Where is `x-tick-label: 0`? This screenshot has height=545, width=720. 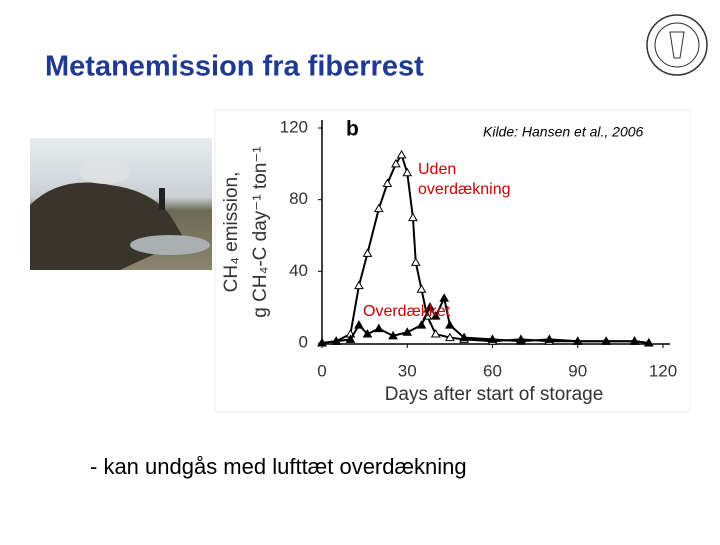 x-tick-label: 0 is located at coordinates (321, 370).